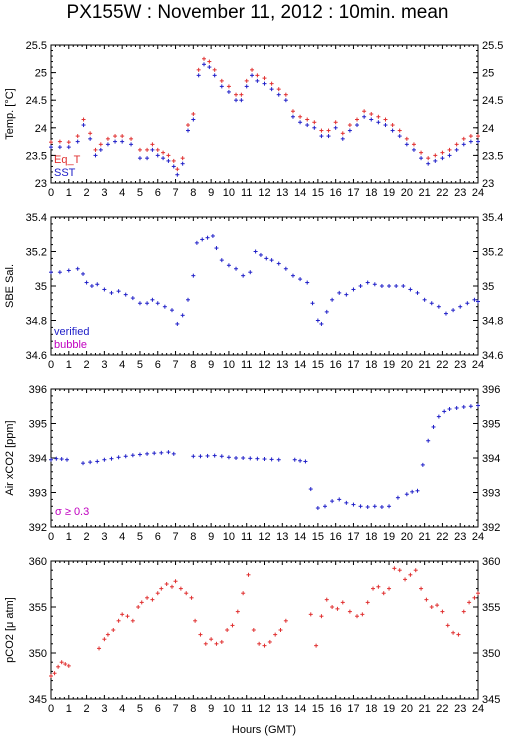 This screenshot has width=515, height=739. What do you see at coordinates (442, 365) in the screenshot?
I see `x-tick-label: 22` at bounding box center [442, 365].